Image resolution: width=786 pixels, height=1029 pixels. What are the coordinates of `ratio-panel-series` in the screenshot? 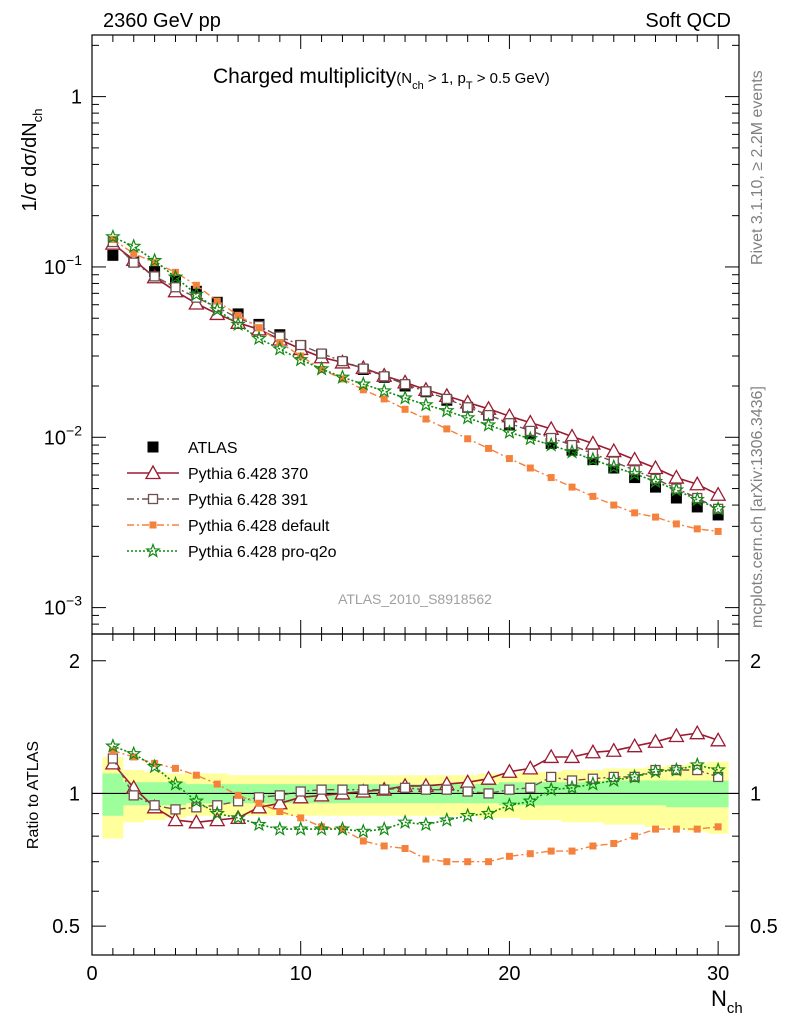 It's located at (415, 795).